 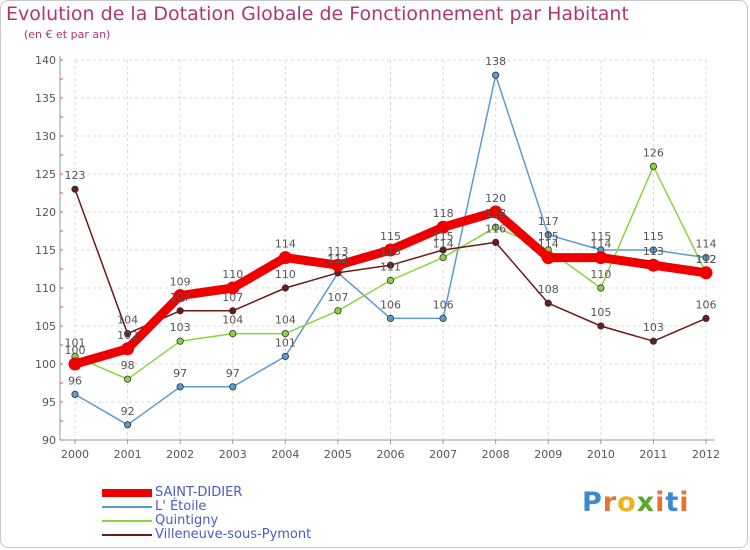 I want to click on y-tick-label: 90, so click(x=49, y=440).